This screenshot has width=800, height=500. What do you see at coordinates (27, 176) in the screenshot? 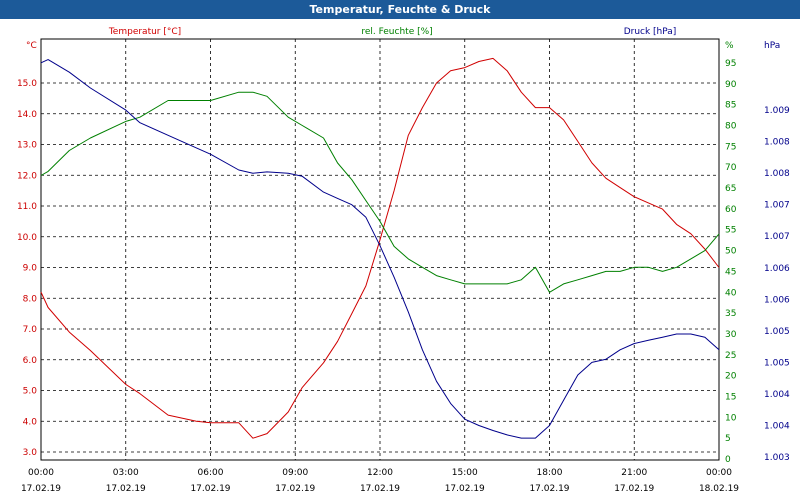
I see `left-tick-label: 12.0` at bounding box center [27, 176].